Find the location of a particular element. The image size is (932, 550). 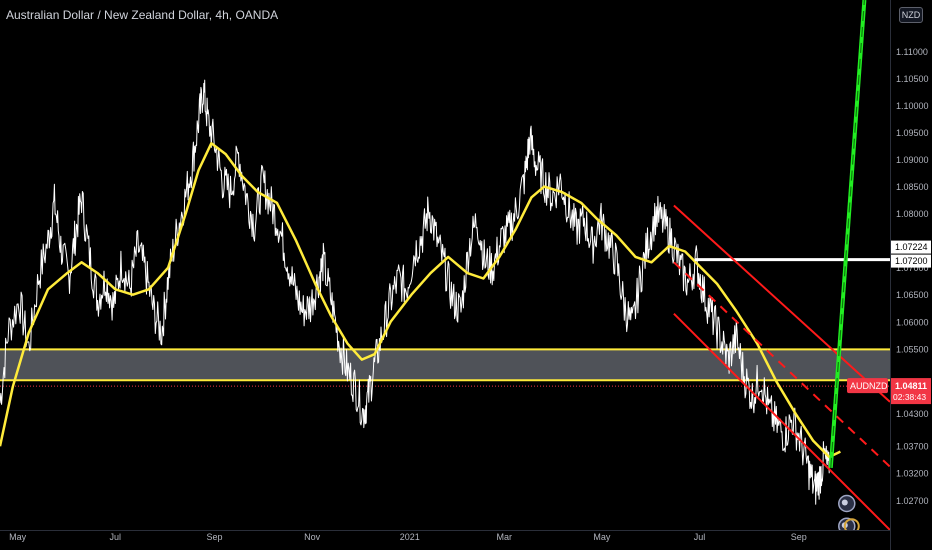

y-tick-label: 1.06000 is located at coordinates (912, 322).